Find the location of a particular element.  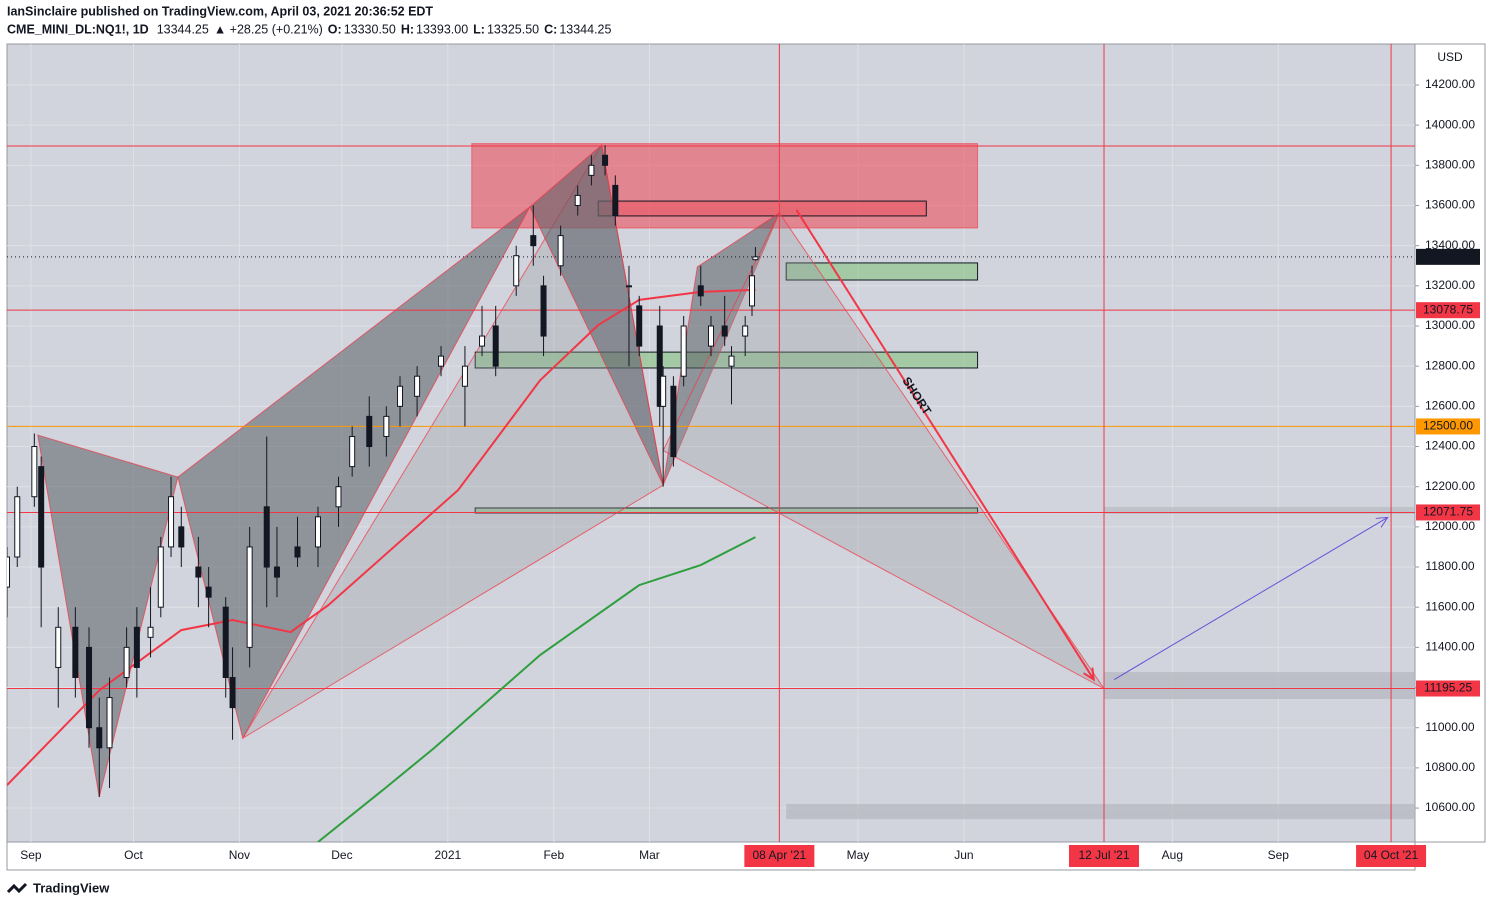

y-tick-label: 10800.00 is located at coordinates (1450, 767).